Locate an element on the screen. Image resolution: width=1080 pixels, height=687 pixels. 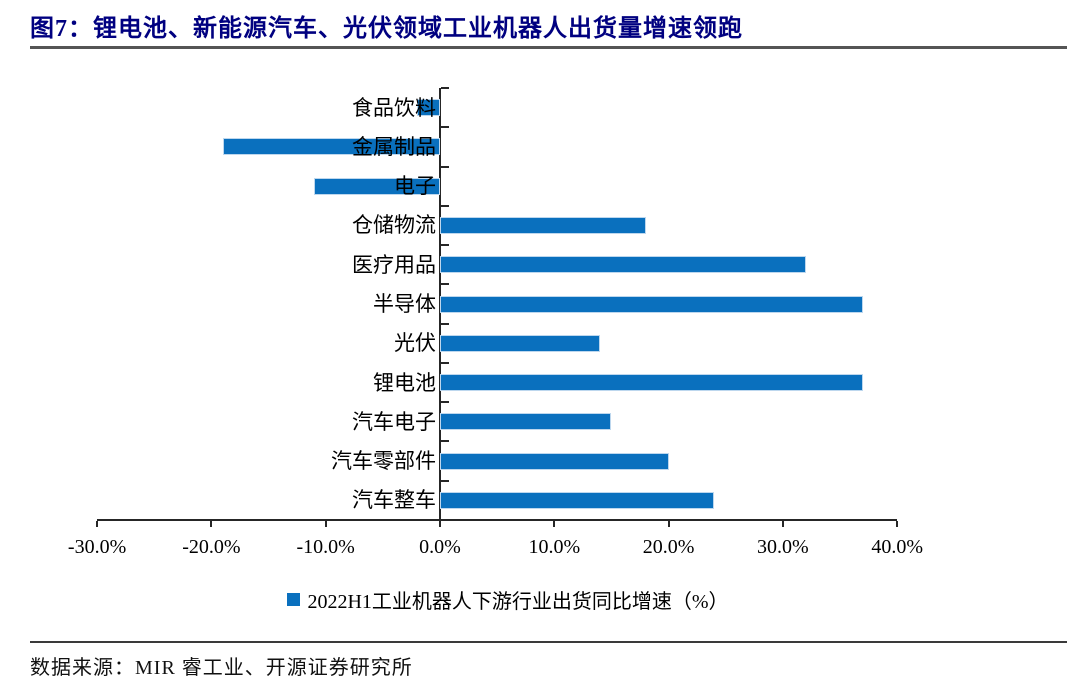
footer-divider is located at coordinates (548, 642).